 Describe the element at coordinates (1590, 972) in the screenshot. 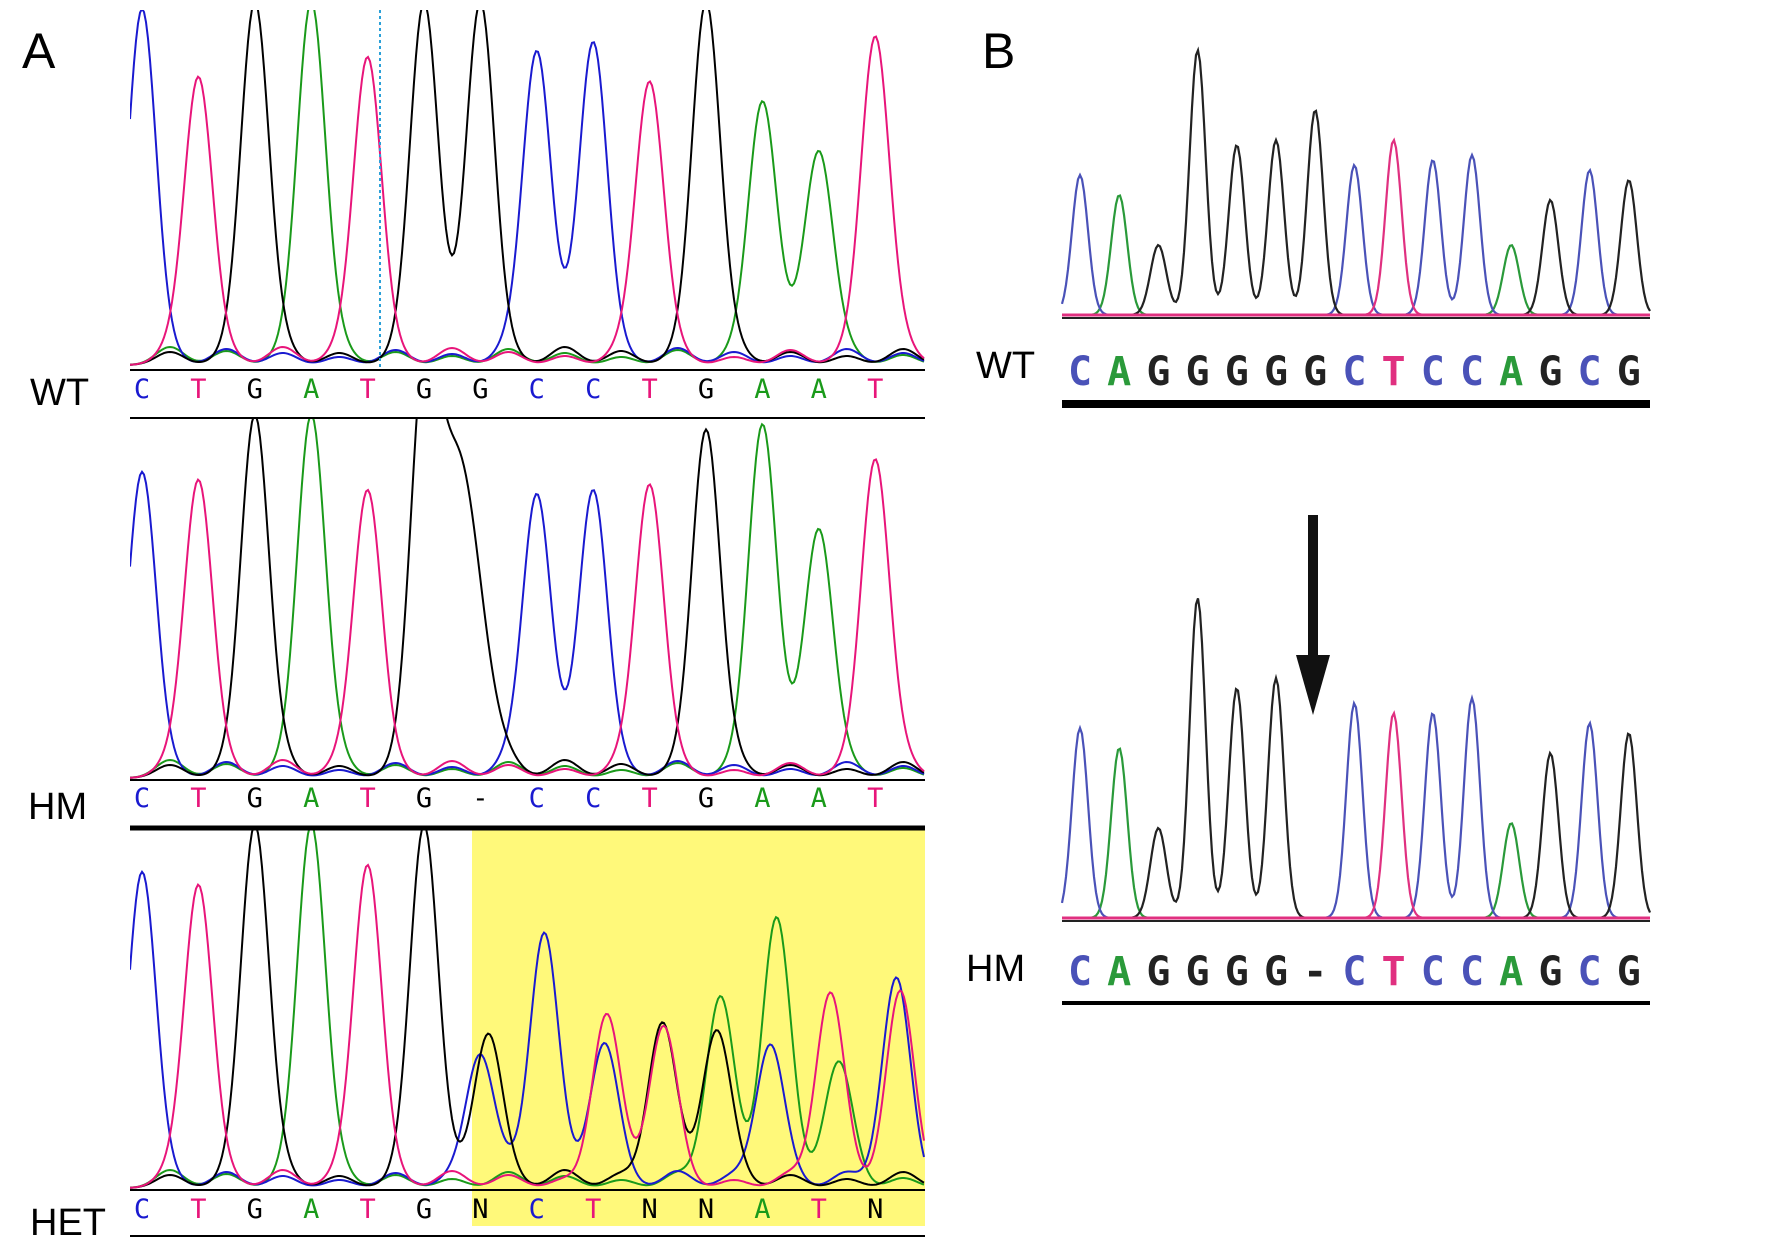

I see `base-call-b-1-13: C` at that location.